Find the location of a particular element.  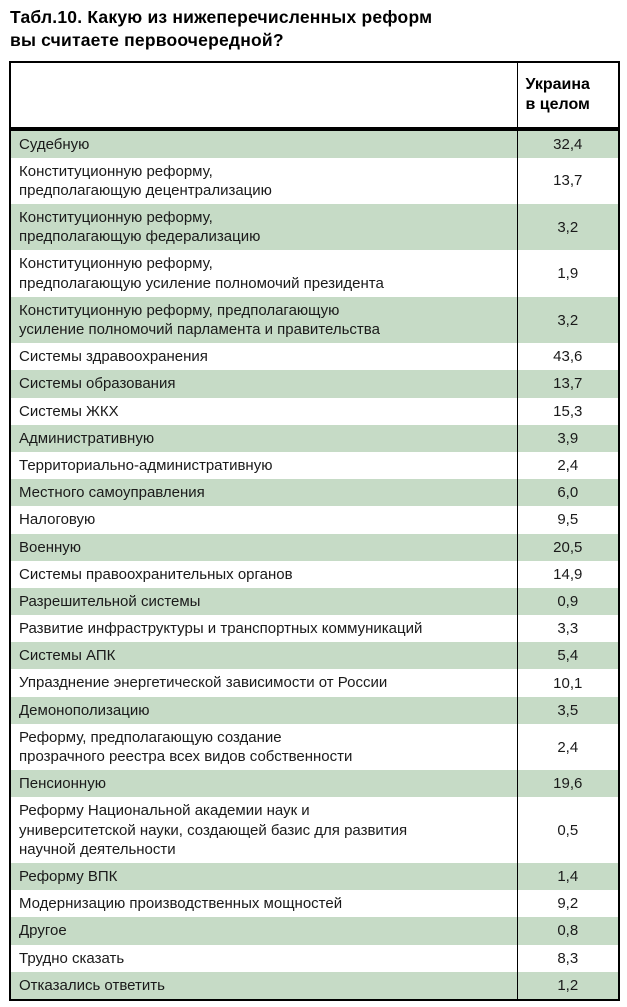

table-row: Системы здравоохранения 43,6 is located at coordinates (314, 357).